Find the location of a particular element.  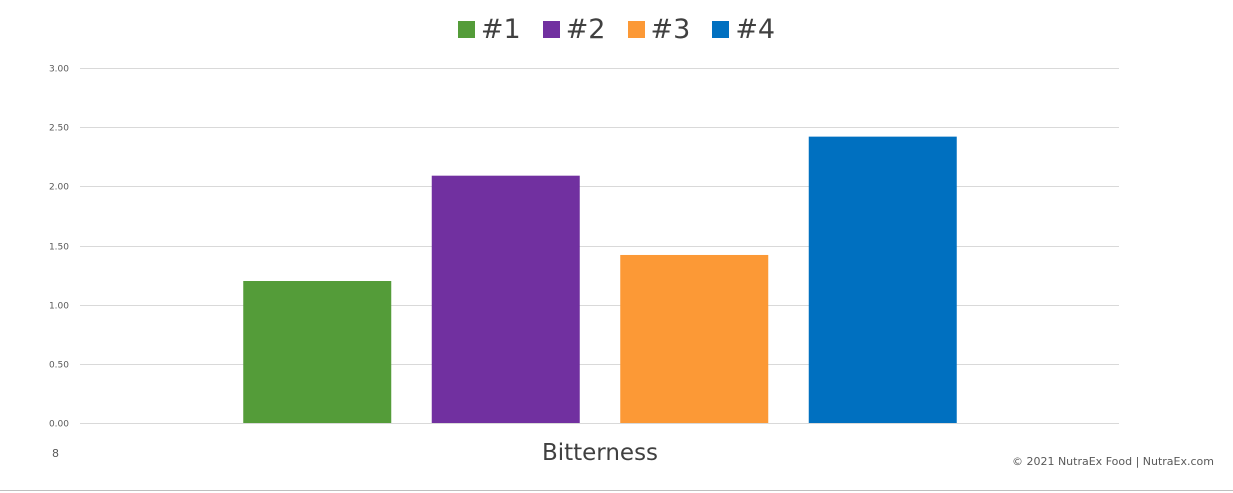

y-tick-label: 1.50 is located at coordinates (59, 248).